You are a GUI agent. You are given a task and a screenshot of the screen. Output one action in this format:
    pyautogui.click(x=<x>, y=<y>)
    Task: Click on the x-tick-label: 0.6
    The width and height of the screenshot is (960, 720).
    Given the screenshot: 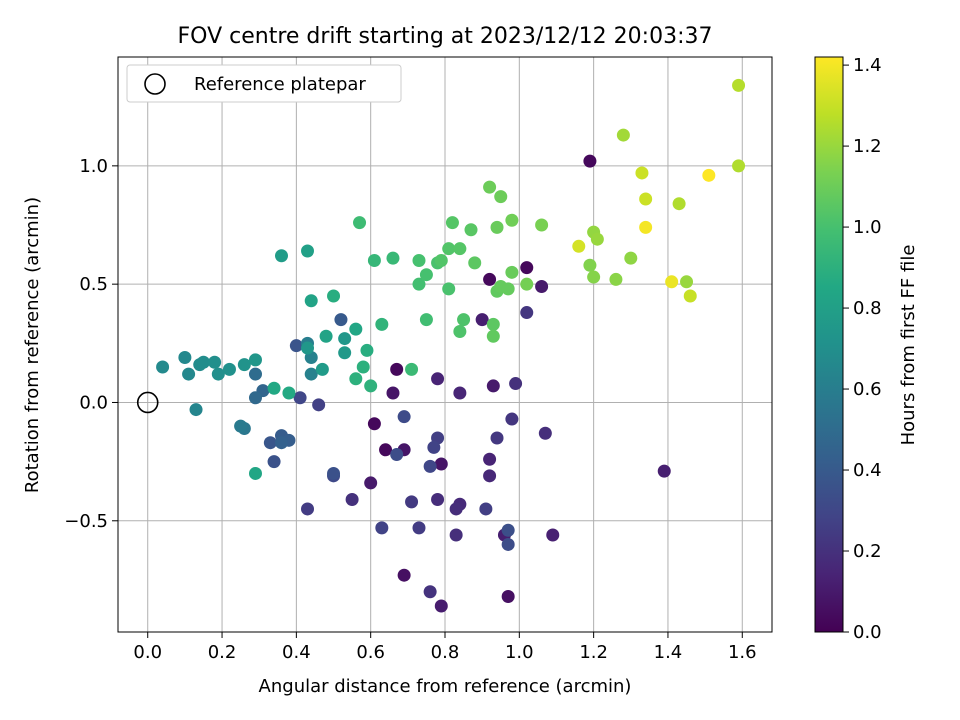 What is the action you would take?
    pyautogui.click(x=370, y=652)
    